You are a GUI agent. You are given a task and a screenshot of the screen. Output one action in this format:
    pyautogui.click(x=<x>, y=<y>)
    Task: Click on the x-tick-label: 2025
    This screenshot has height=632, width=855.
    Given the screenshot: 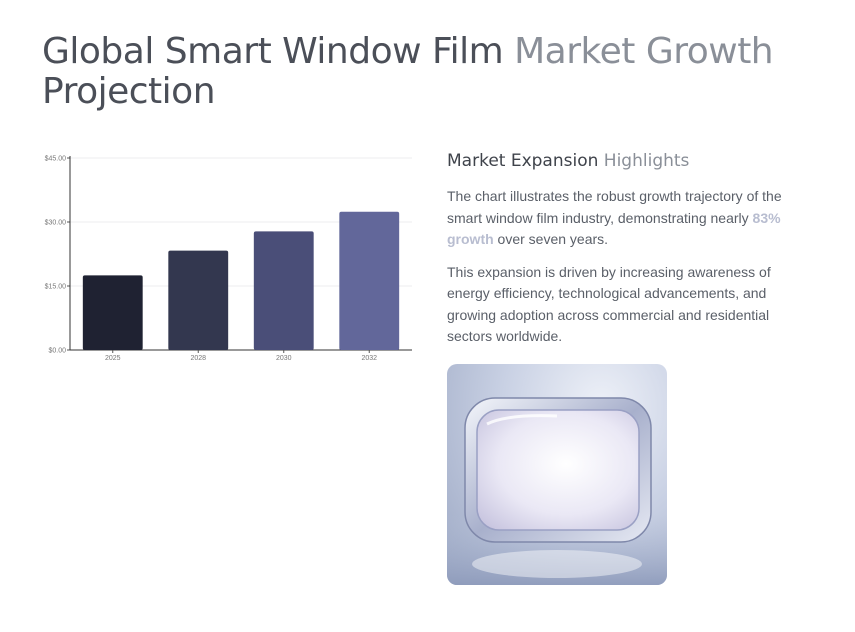 What is the action you would take?
    pyautogui.click(x=113, y=358)
    